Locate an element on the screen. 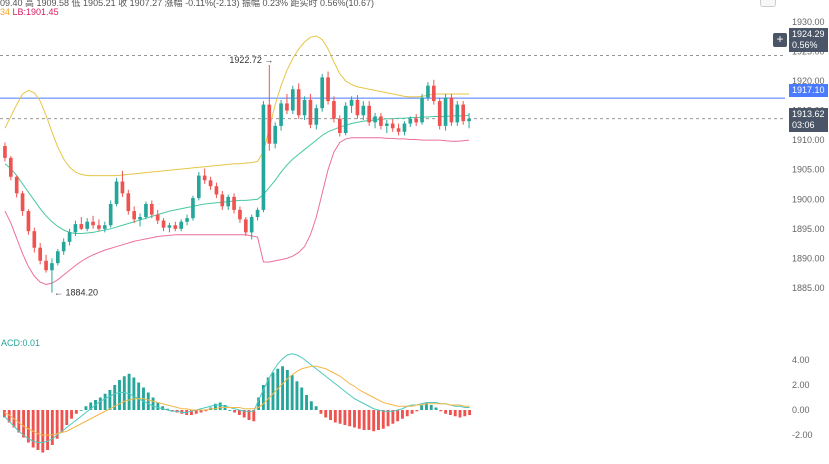 This screenshot has width=829, height=464. add-alert-plus-icon: + is located at coordinates (780, 40).